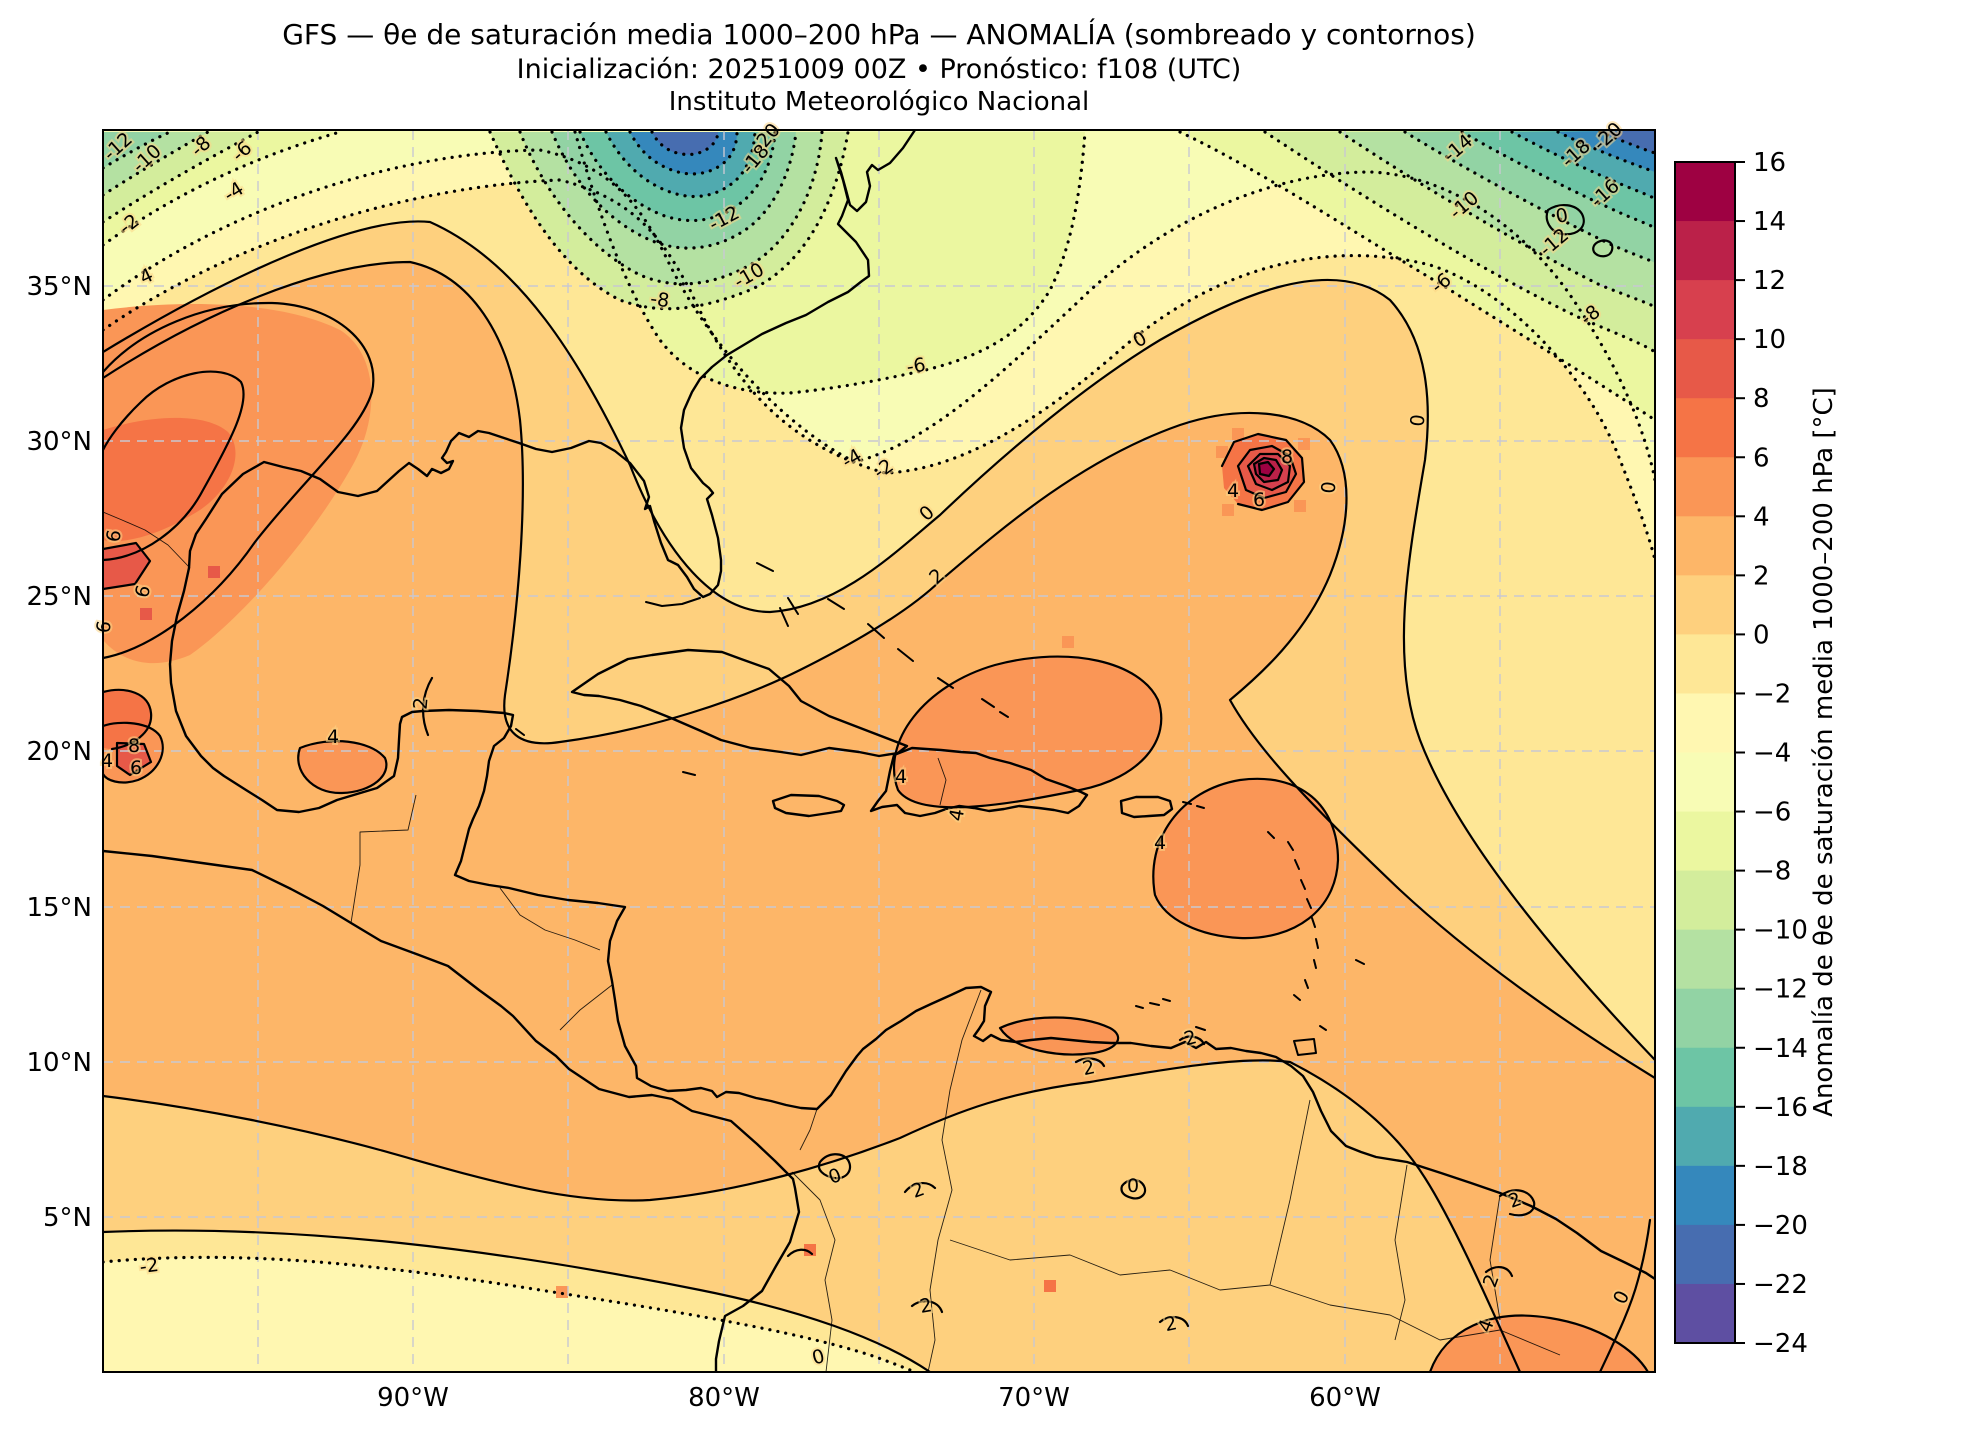 The height and width of the screenshot is (1440, 1980). Describe the element at coordinates (660, 300) in the screenshot. I see `contour-value-label: -8` at that location.